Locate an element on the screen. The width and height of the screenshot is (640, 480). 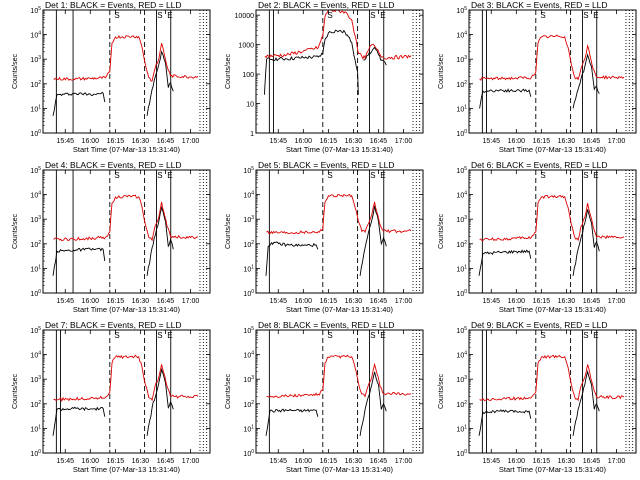
interval-marker-label: E is located at coordinates (169, 15).